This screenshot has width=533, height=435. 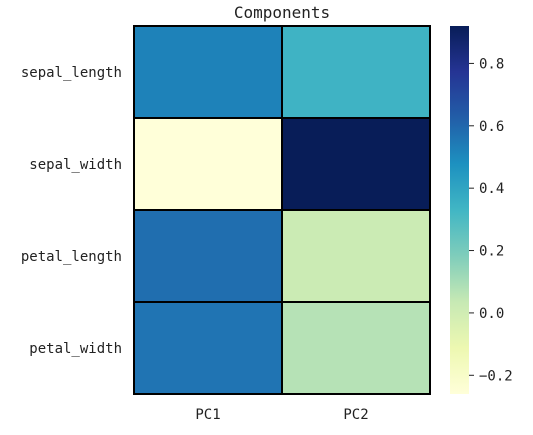 What do you see at coordinates (356, 348) in the screenshot?
I see `heatmap-cell-petal_width-PC2` at bounding box center [356, 348].